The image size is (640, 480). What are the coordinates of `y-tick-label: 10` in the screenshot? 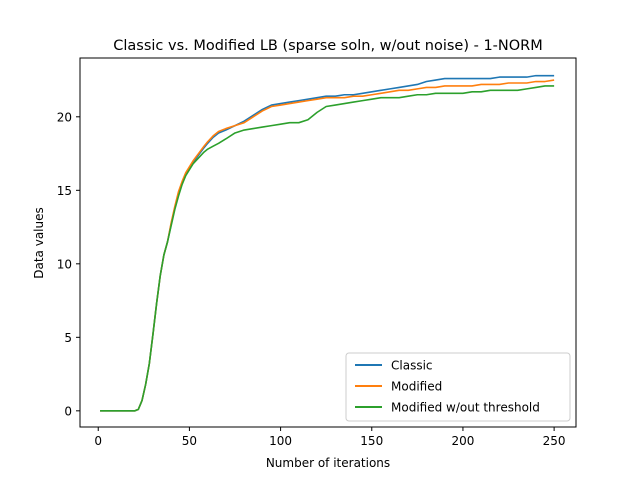 It's located at (64, 264).